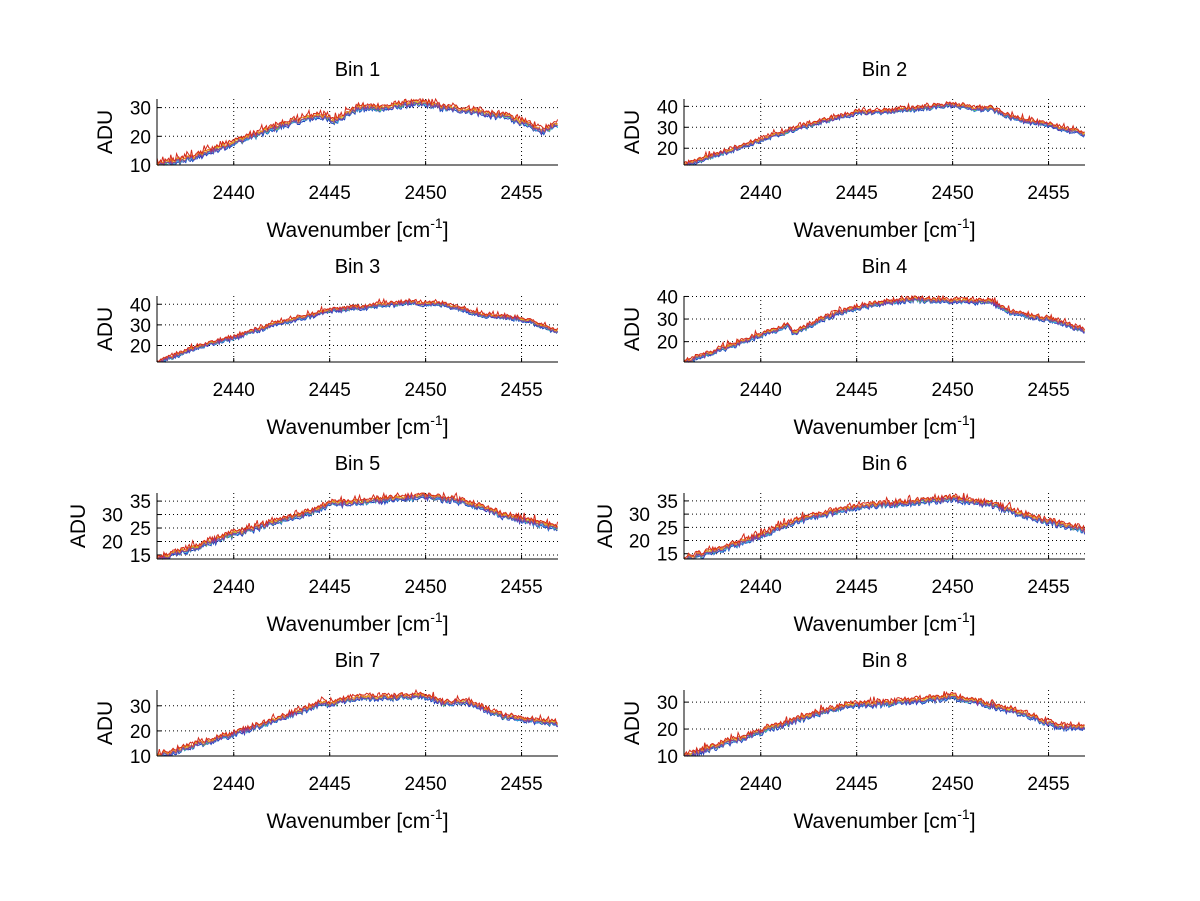 The image size is (1200, 901). What do you see at coordinates (885, 267) in the screenshot?
I see `subplot-title: Bin 4` at bounding box center [885, 267].